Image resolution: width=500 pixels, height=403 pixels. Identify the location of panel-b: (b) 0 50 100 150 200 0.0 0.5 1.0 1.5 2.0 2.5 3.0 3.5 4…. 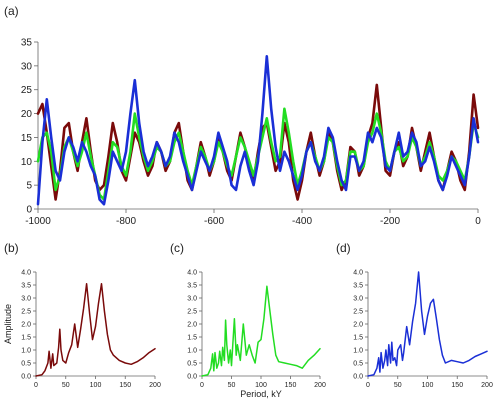
(82, 315).